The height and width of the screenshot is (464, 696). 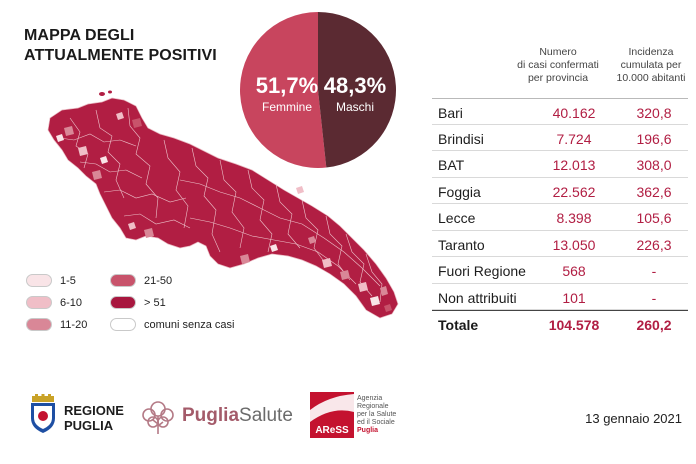 What do you see at coordinates (558, 78) in the screenshot?
I see `column-header-line: per provincia` at bounding box center [558, 78].